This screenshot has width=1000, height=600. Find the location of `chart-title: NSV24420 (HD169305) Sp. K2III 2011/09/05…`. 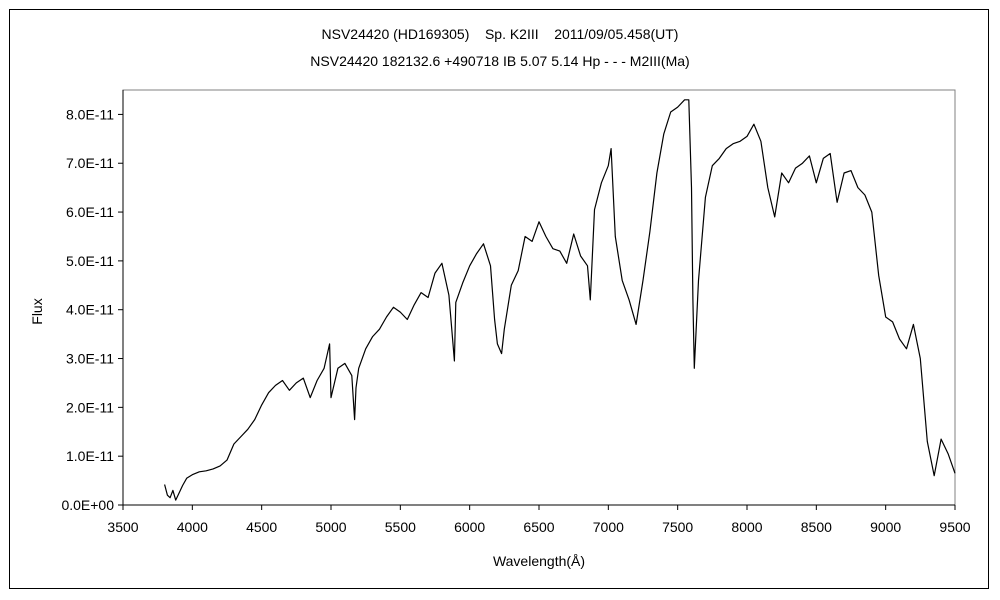

chart-title: NSV24420 (HD169305) Sp. K2III 2011/09/05… is located at coordinates (500, 34).